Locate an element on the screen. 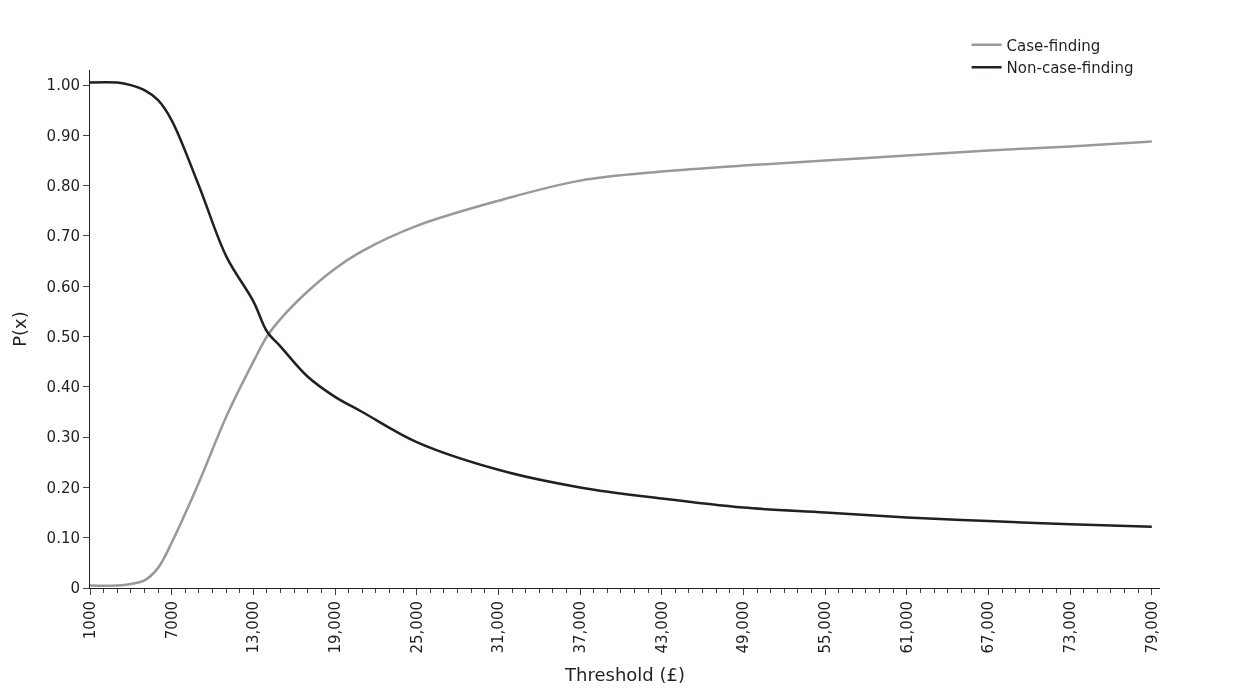 This screenshot has width=1260, height=693. y-tick-label: 0.90 is located at coordinates (63, 135).